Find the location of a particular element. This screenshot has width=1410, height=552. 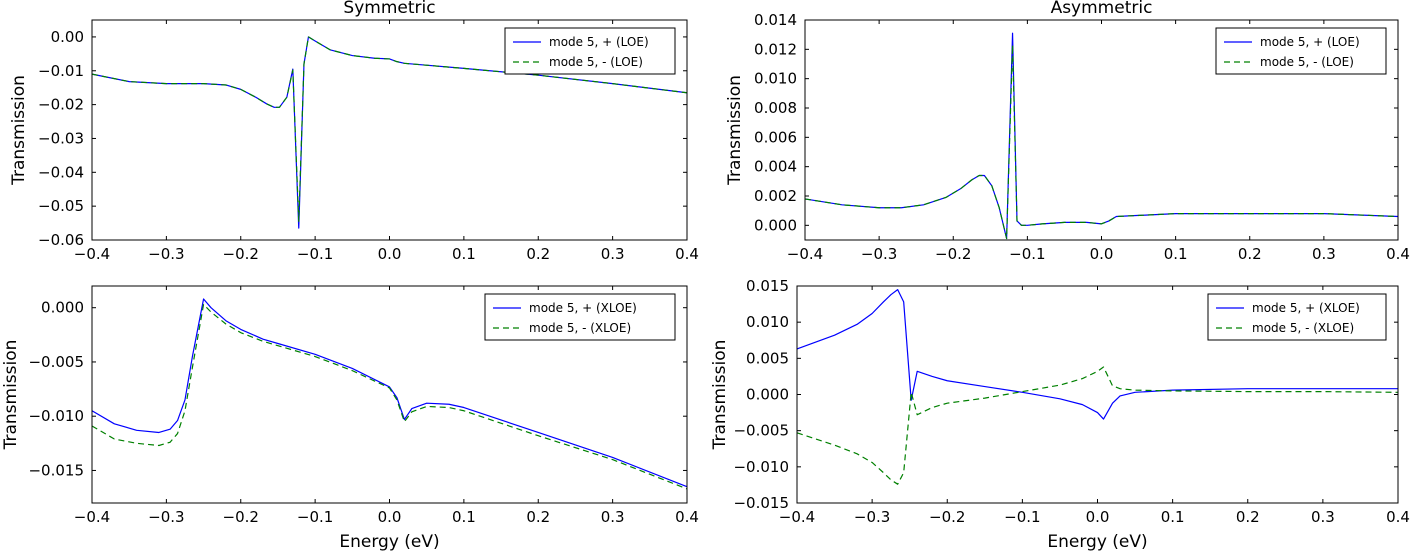

y-tick-label: 0.015 is located at coordinates (767, 286).